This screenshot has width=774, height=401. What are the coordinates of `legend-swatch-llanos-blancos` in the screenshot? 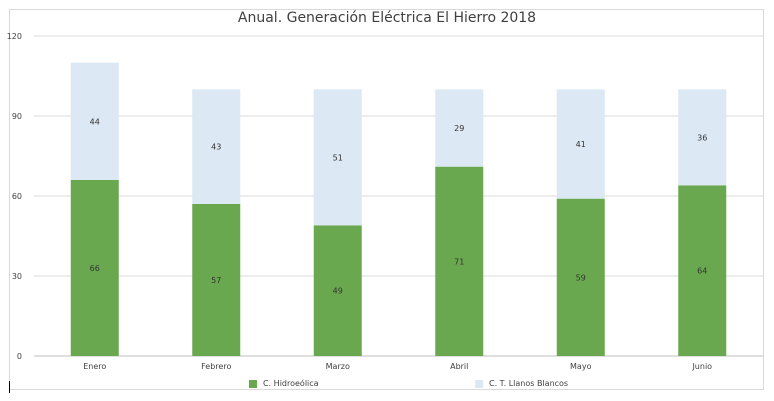 It's located at (479, 383).